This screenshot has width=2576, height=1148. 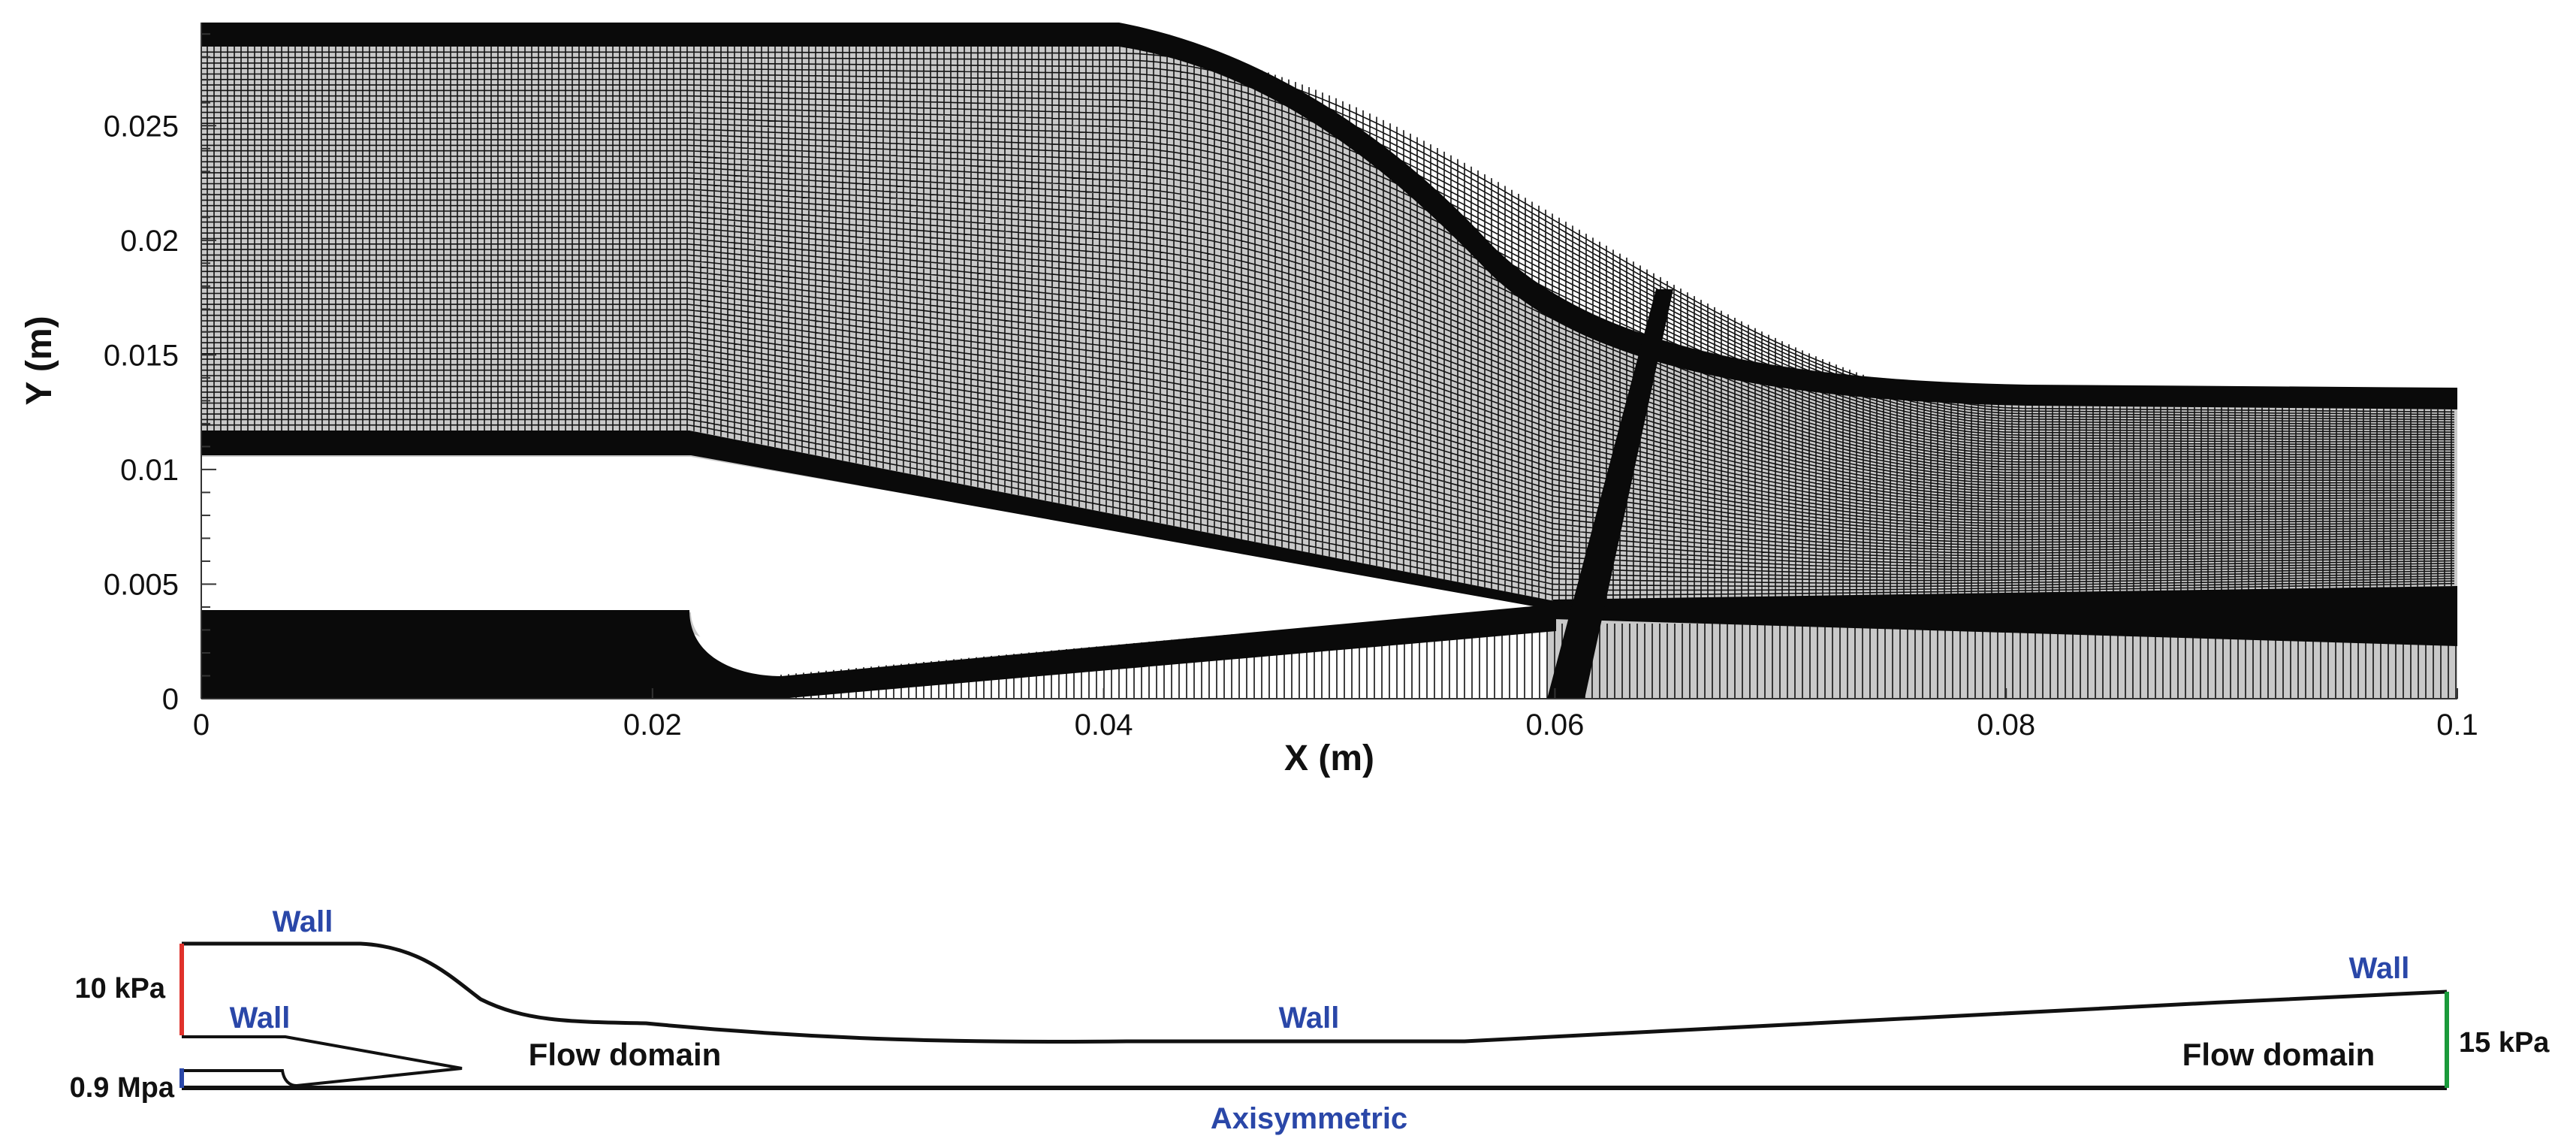 I want to click on outer-wall-line, so click(x=1315, y=992).